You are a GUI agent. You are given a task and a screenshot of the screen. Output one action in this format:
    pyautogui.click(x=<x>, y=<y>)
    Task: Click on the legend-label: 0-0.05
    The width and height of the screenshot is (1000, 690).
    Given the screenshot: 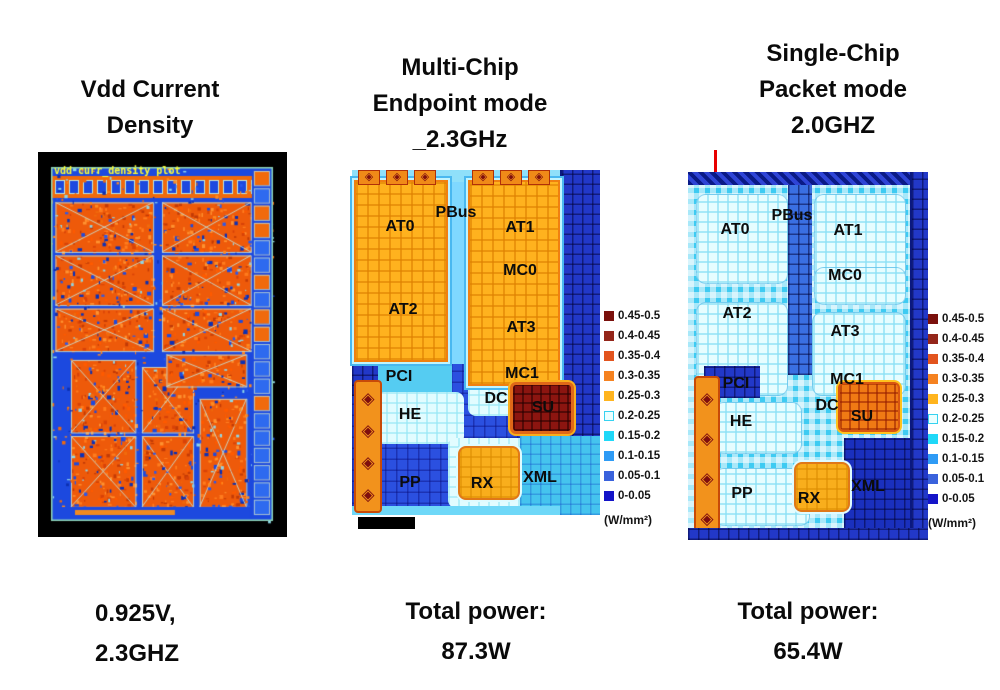 What is the action you would take?
    pyautogui.click(x=958, y=498)
    